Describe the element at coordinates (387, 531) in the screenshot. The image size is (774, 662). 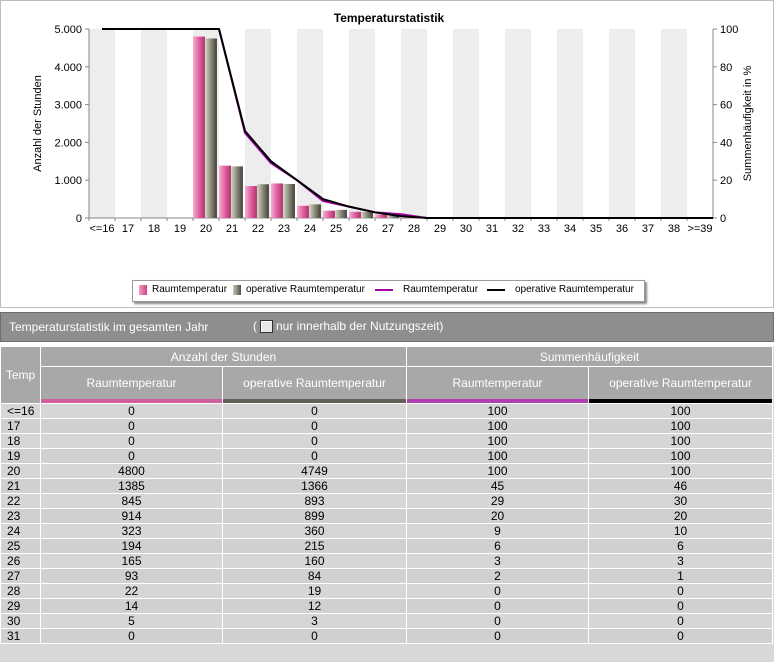
I see `table-row: 24 323 360 9 10` at that location.